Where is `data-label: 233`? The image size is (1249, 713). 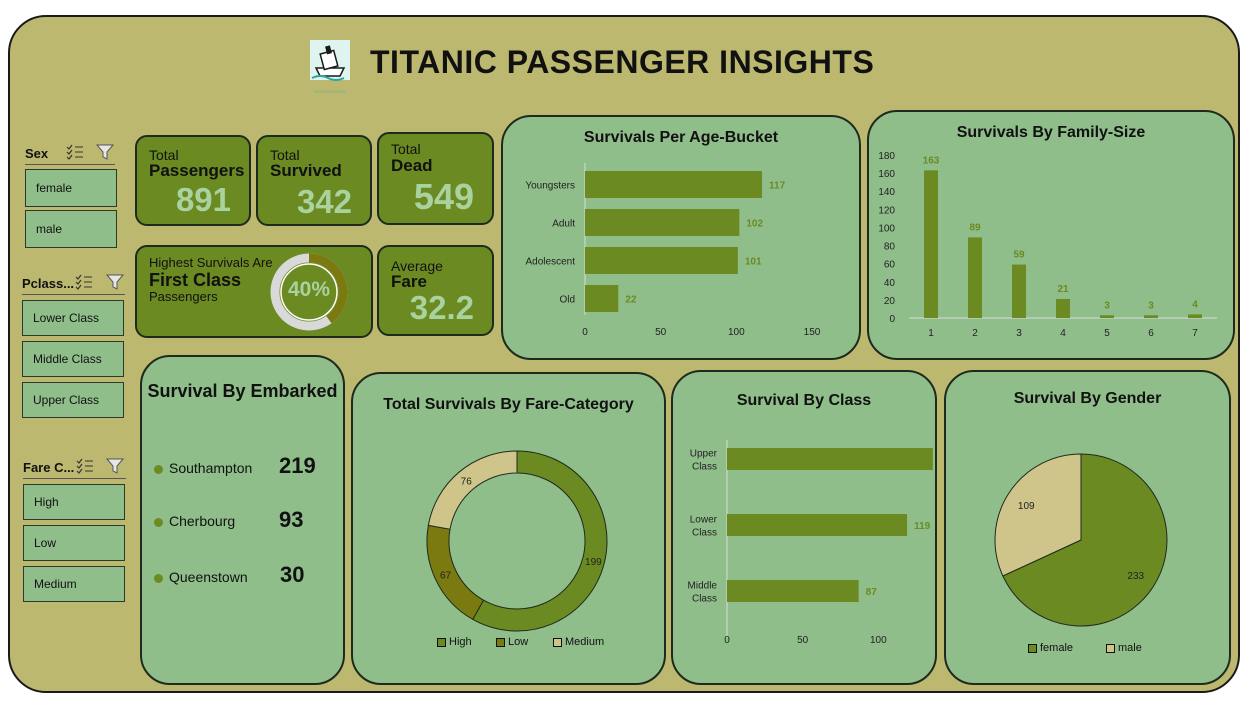 data-label: 233 is located at coordinates (1135, 576).